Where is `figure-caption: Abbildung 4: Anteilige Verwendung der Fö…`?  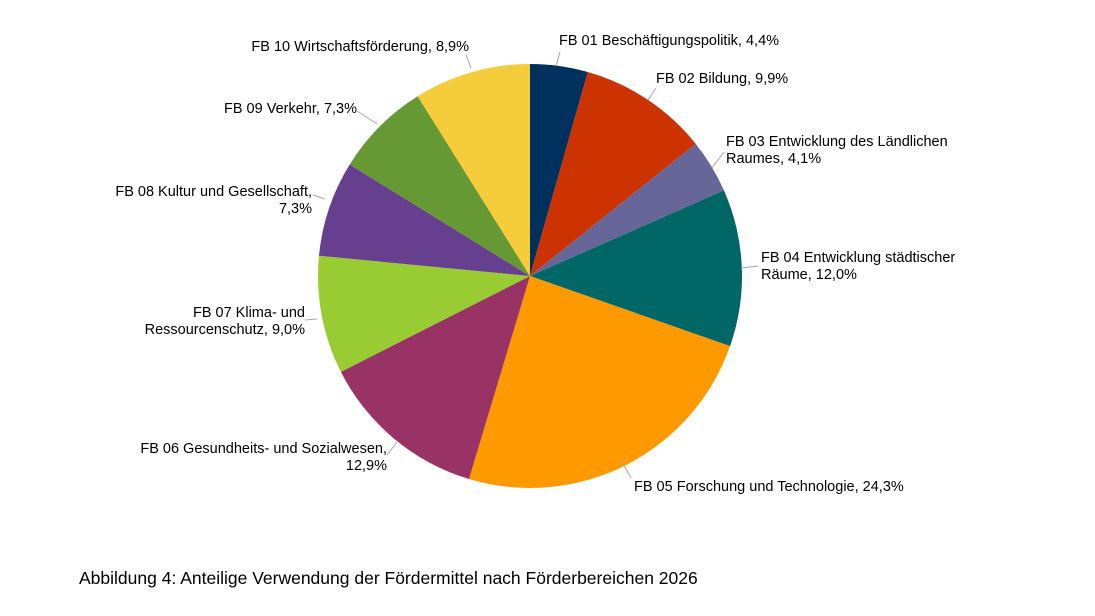 figure-caption: Abbildung 4: Anteilige Verwendung der Fö… is located at coordinates (388, 578).